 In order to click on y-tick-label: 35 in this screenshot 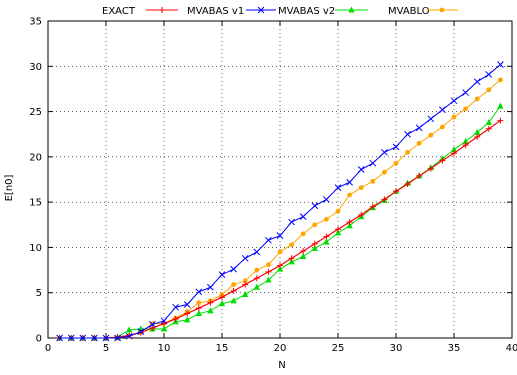, I will do `click(35, 22)`.